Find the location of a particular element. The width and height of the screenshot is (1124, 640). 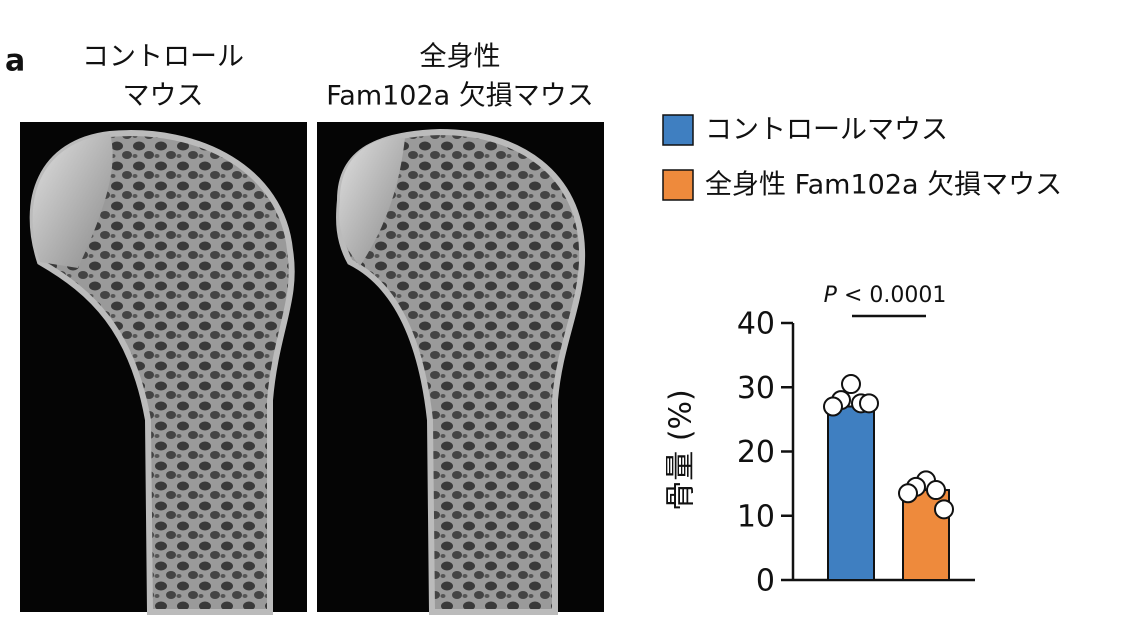

legend-label: コントロールマウス is located at coordinates (826, 130).